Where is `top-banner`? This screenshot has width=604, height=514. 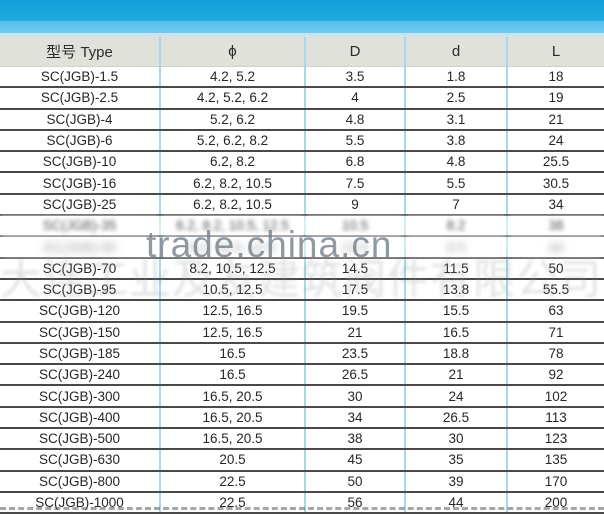
top-banner is located at coordinates (302, 18).